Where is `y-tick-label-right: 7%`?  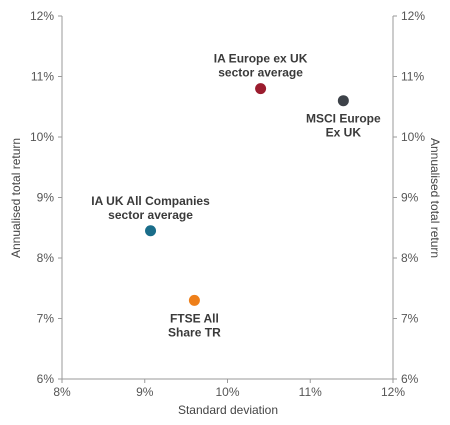
y-tick-label-right: 7% is located at coordinates (410, 319).